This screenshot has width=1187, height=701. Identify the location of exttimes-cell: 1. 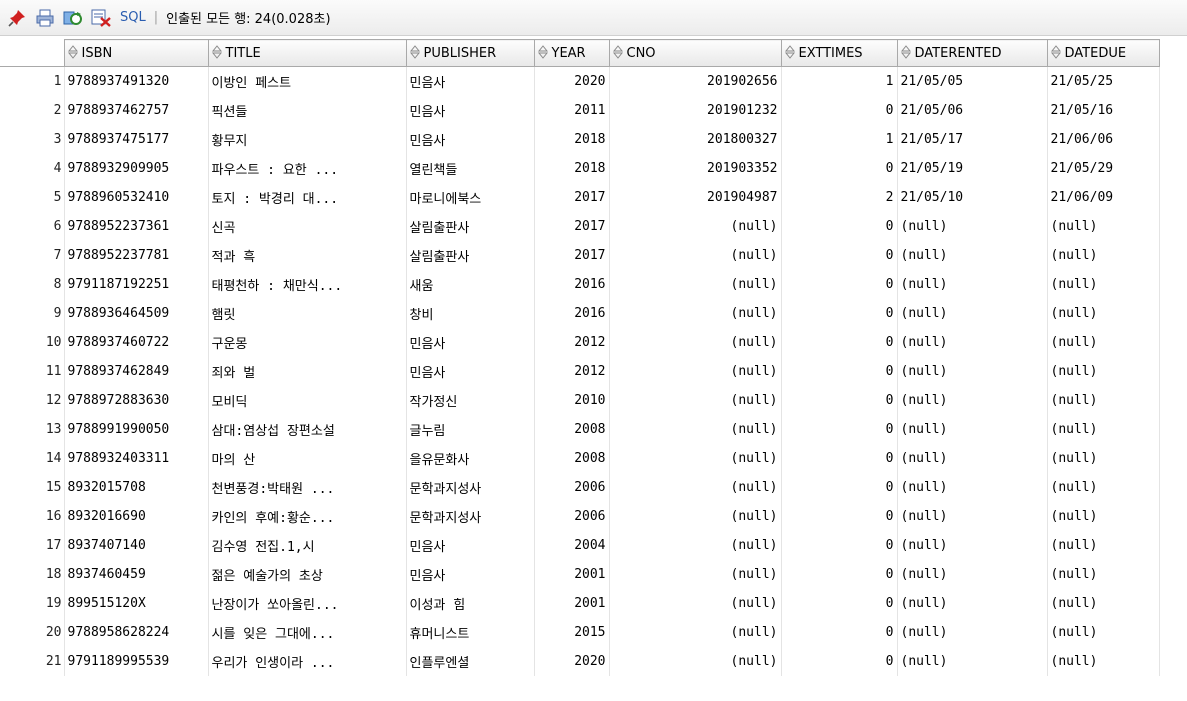
(839, 139).